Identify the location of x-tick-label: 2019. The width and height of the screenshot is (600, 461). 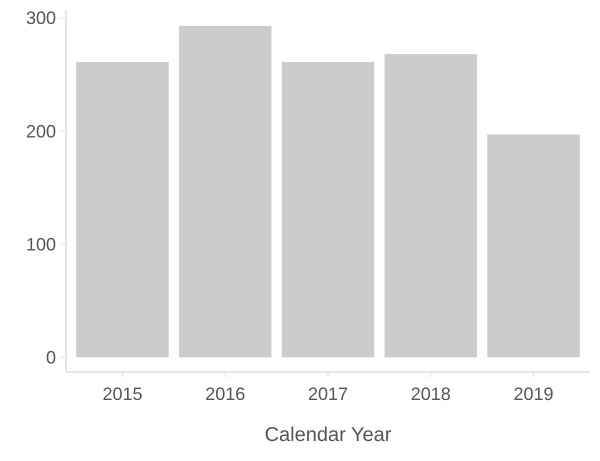
(533, 394).